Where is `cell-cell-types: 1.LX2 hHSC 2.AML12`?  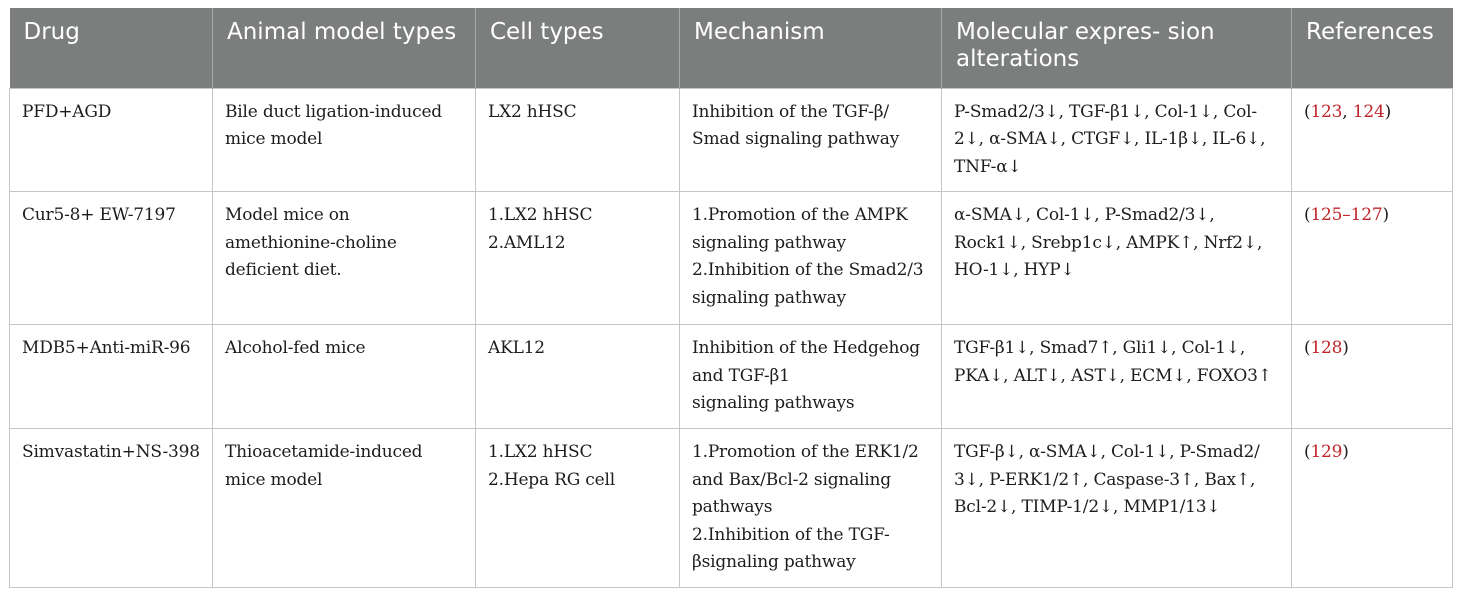
cell-cell-types: 1.LX2 hHSC 2.AML12 is located at coordinates (577, 258).